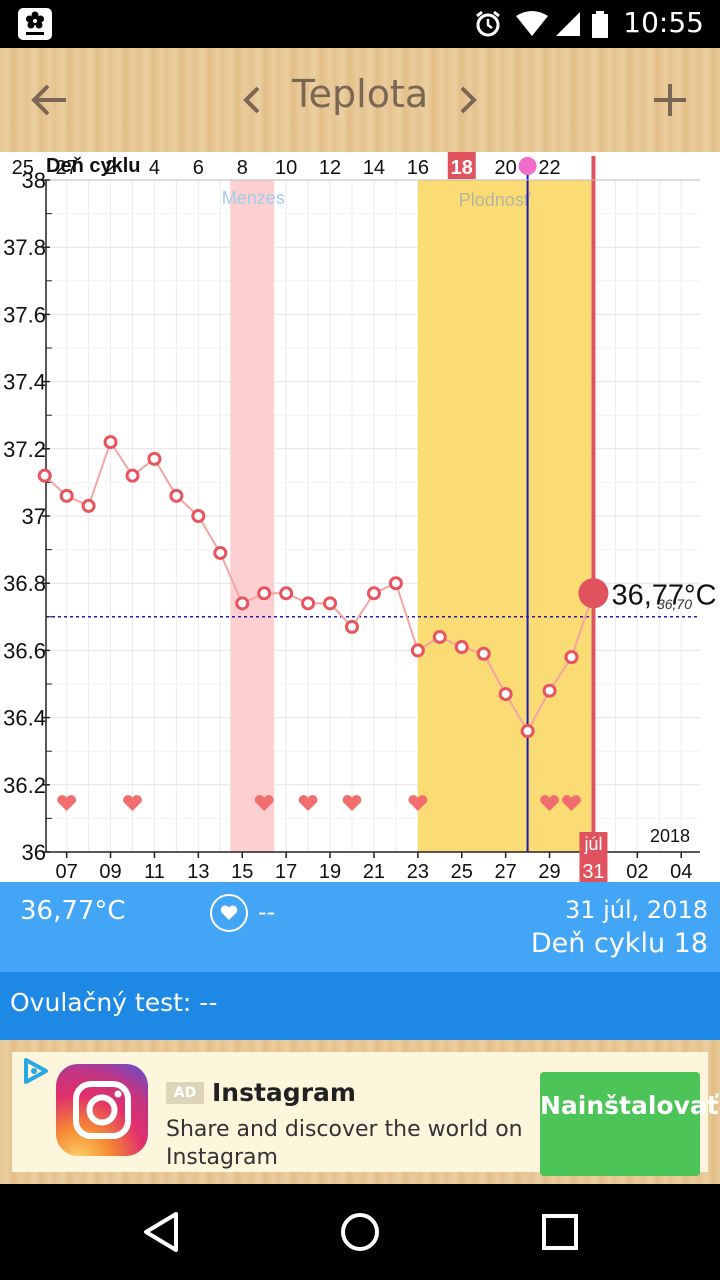  Describe the element at coordinates (504, 516) in the screenshot. I see `fertility-band` at that location.